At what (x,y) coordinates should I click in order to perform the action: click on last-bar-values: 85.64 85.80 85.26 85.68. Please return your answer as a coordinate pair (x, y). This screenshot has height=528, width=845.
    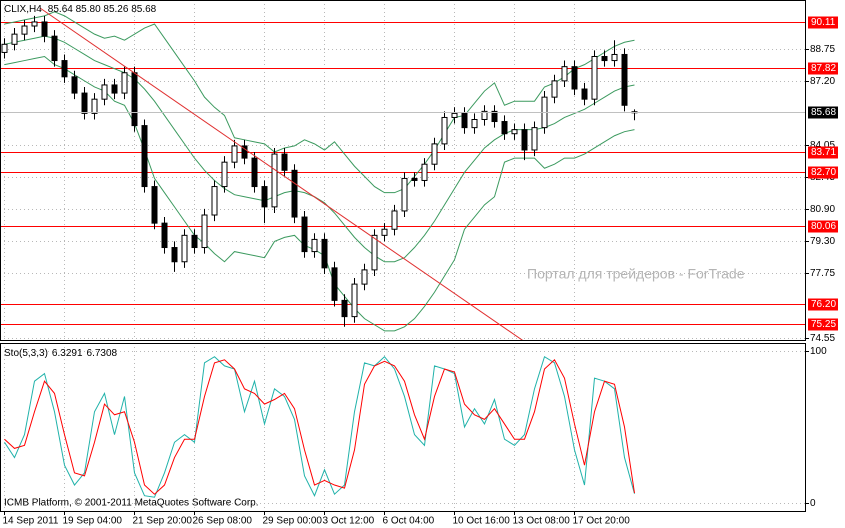
    Looking at the image, I should click on (102, 9).